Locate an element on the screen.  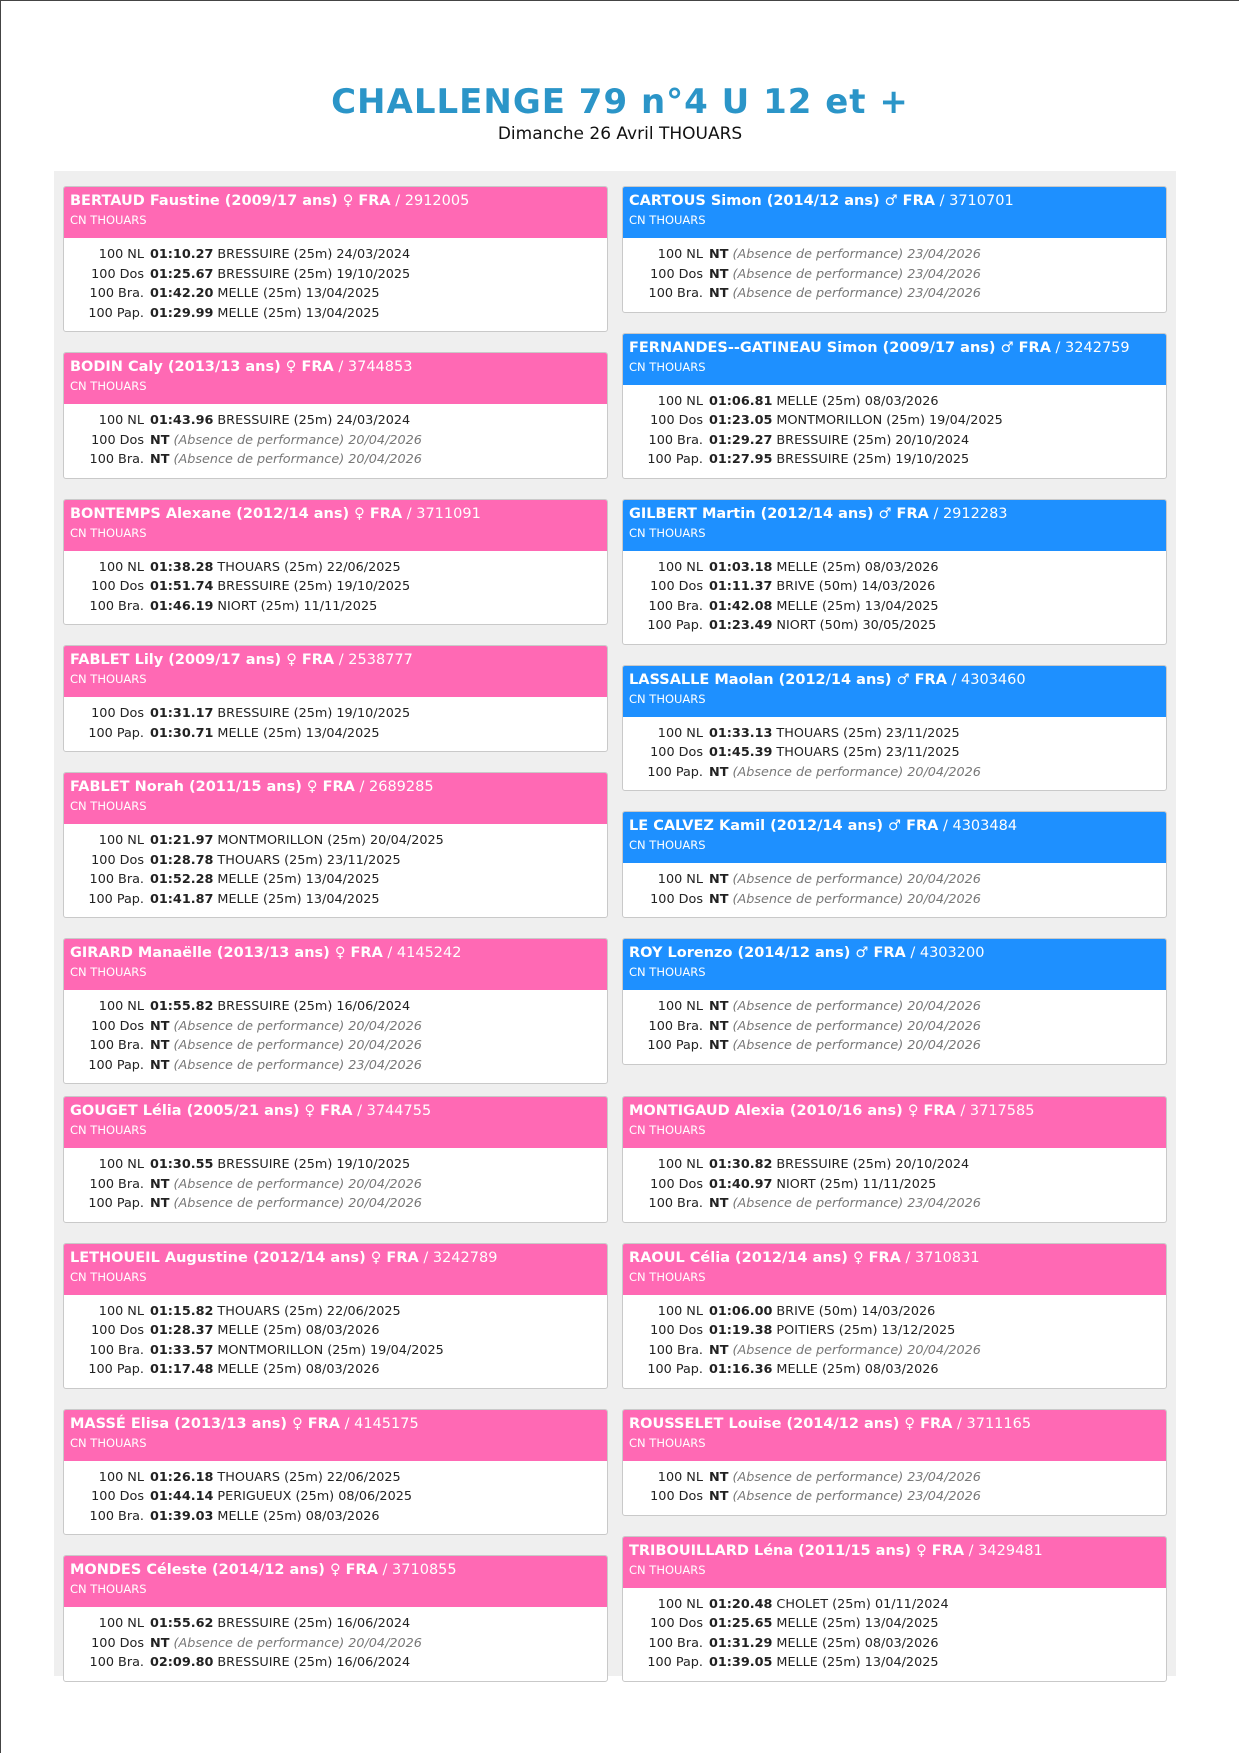
time: 01:19.38 is located at coordinates (741, 1330).